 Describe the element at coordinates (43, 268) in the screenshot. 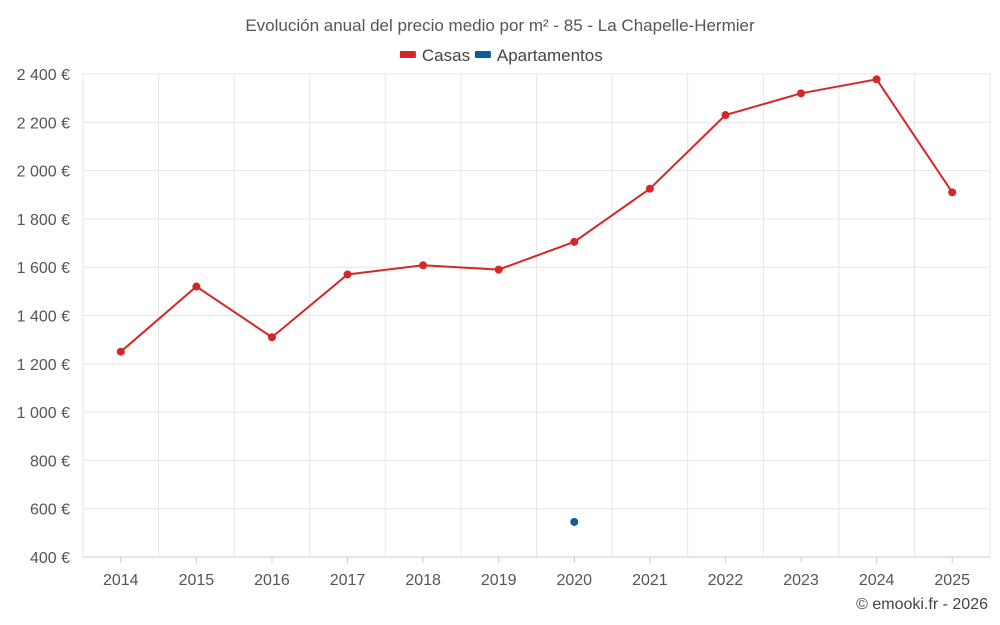

I see `y-tick-label: 1 600 €` at that location.